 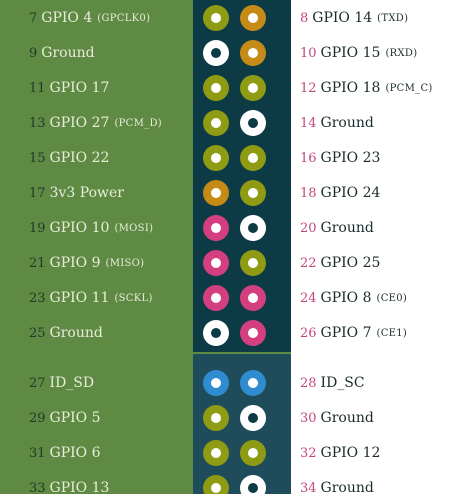 I want to click on right-pin-row: 22 GPIO 25, so click(x=371, y=263).